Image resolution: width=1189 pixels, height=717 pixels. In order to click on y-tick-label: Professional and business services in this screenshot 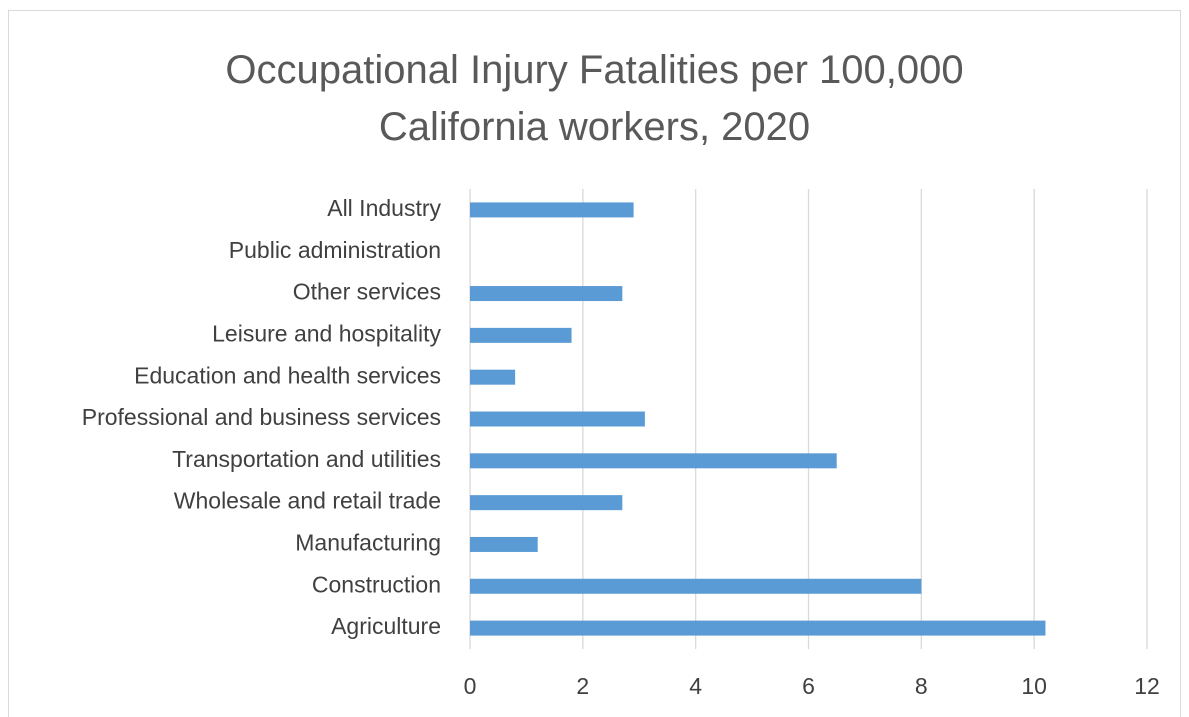, I will do `click(261, 417)`.